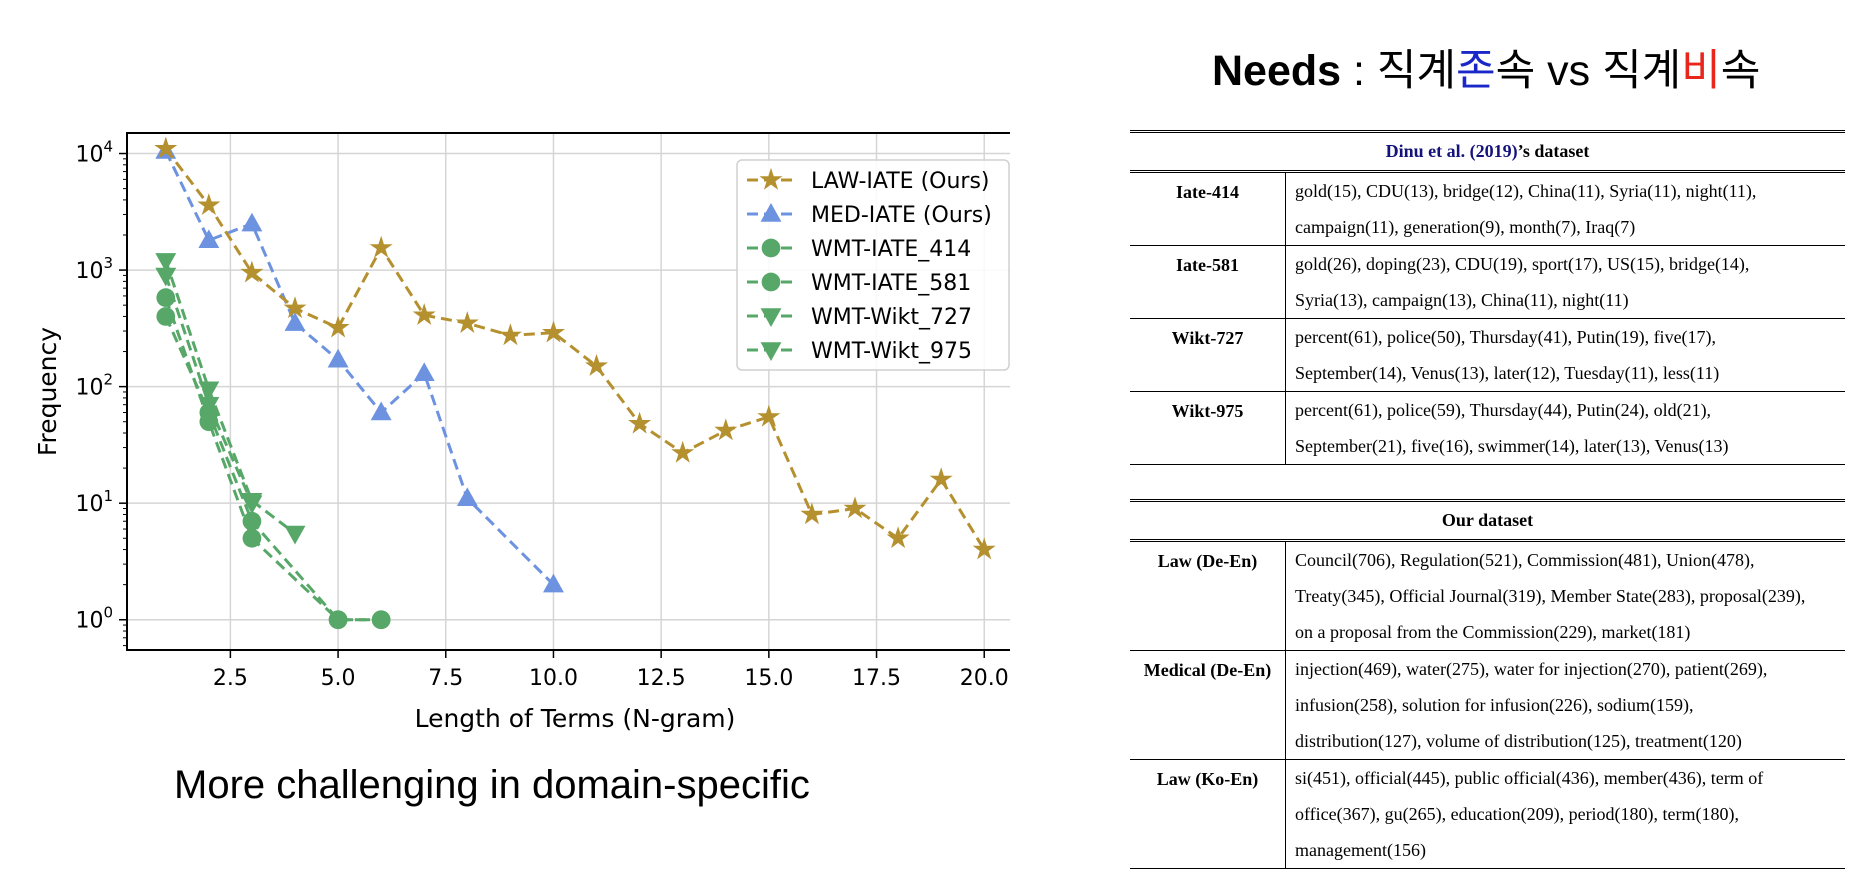 This screenshot has height=884, width=1870. I want to click on legend-label: MED-IATE (Ours), so click(901, 215).